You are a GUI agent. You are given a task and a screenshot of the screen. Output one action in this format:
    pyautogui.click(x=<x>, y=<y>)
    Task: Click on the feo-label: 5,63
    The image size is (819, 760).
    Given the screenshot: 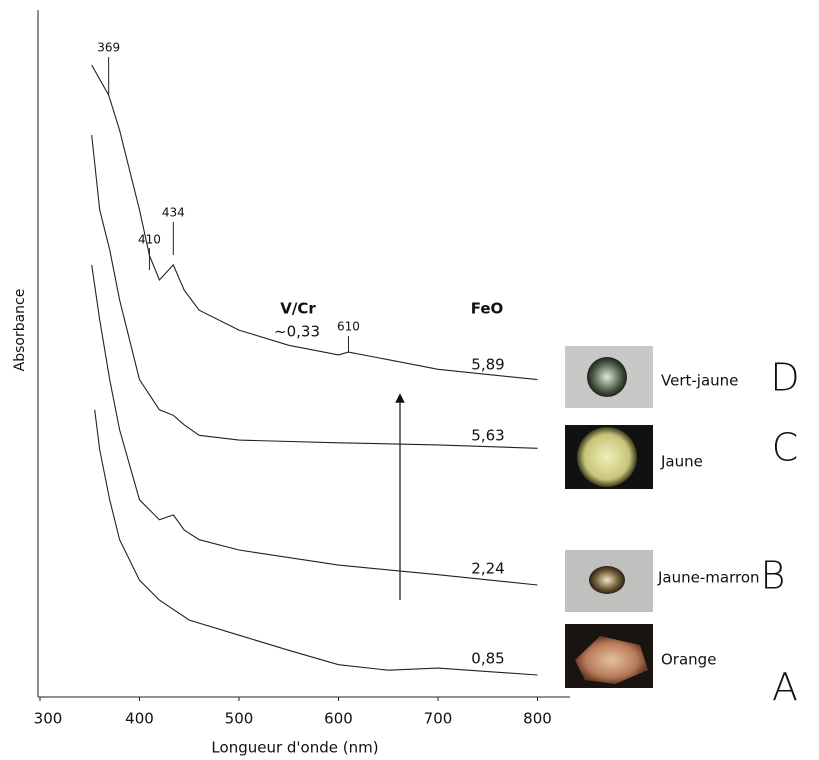 What is the action you would take?
    pyautogui.click(x=487, y=436)
    